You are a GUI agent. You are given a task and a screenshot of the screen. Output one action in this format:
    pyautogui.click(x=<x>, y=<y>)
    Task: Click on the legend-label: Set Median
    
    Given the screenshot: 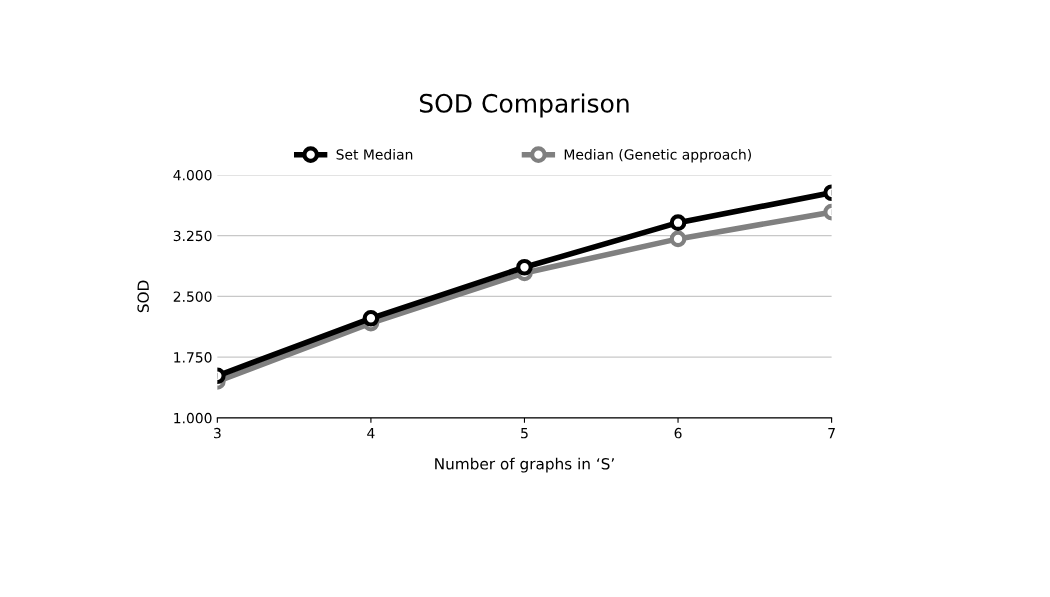 What is the action you would take?
    pyautogui.click(x=374, y=154)
    